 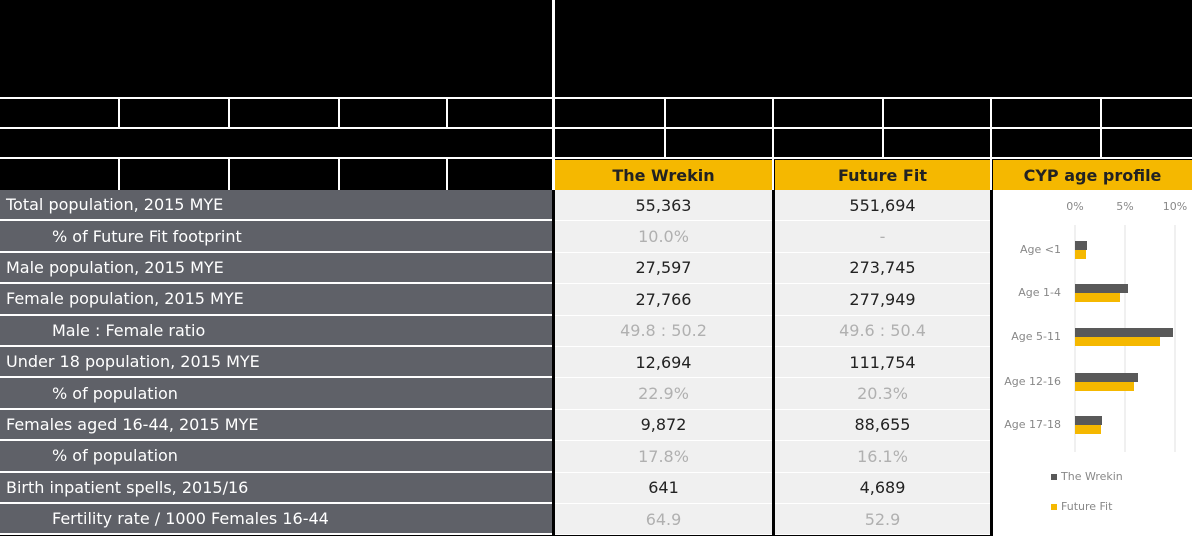 What do you see at coordinates (882, 331) in the screenshot?
I see `value-cell: 49.6 : 50.4` at bounding box center [882, 331].